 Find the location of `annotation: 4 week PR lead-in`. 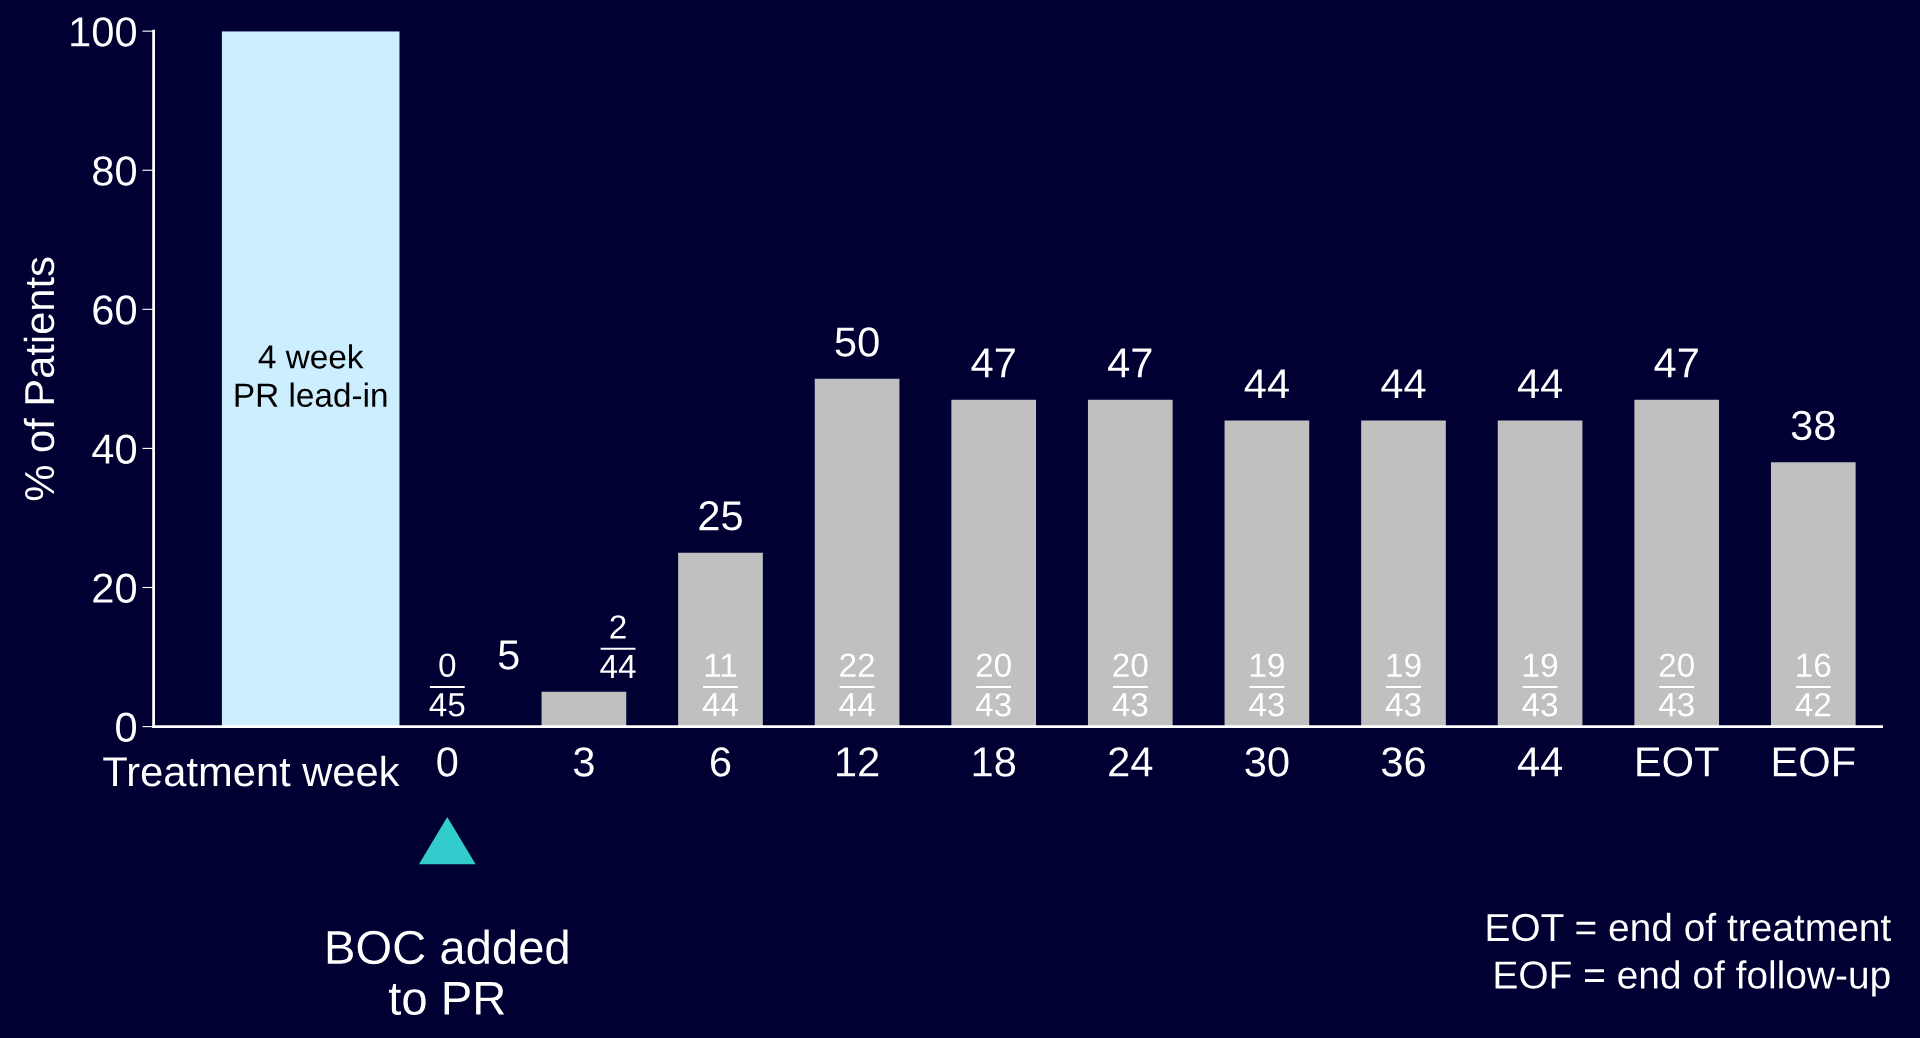

annotation: 4 week PR lead-in is located at coordinates (311, 375).